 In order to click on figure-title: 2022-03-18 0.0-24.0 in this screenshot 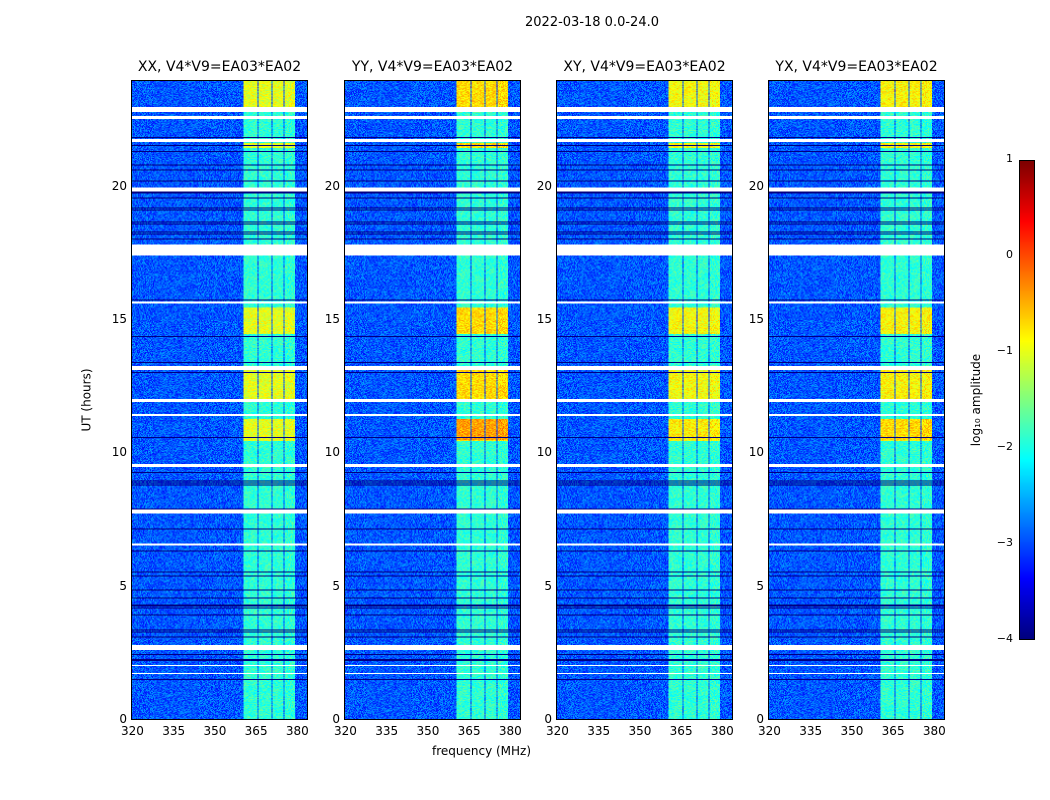, I will do `click(592, 22)`.